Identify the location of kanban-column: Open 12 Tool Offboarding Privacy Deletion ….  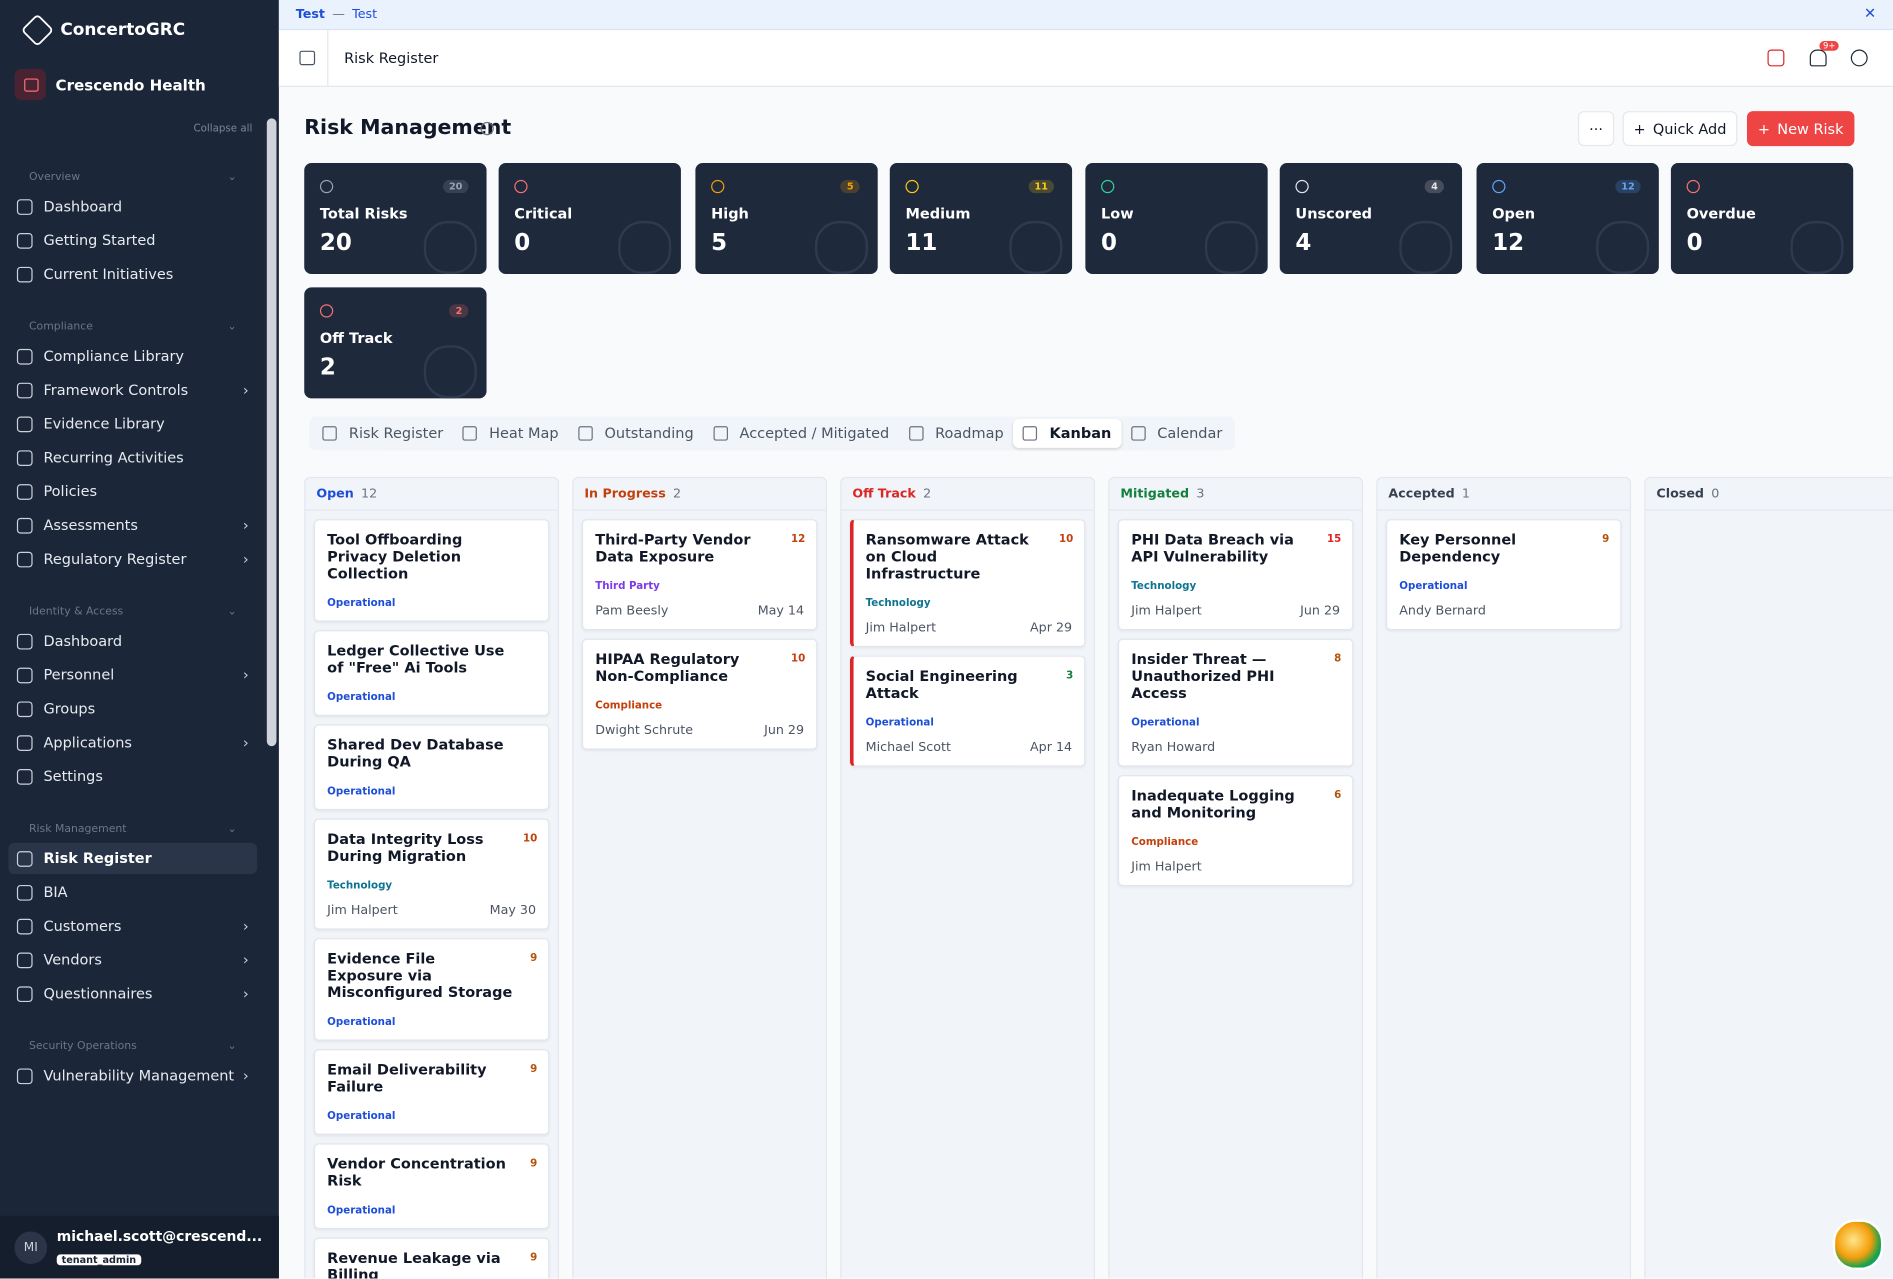
(431, 877).